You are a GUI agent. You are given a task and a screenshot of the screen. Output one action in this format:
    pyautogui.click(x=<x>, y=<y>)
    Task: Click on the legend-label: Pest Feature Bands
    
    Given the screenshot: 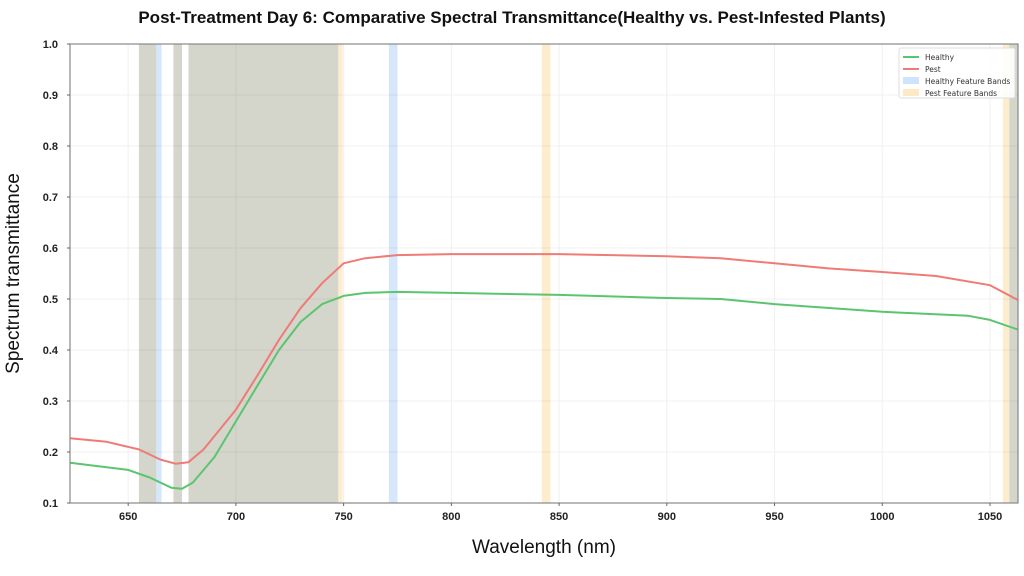 What is the action you would take?
    pyautogui.click(x=961, y=93)
    